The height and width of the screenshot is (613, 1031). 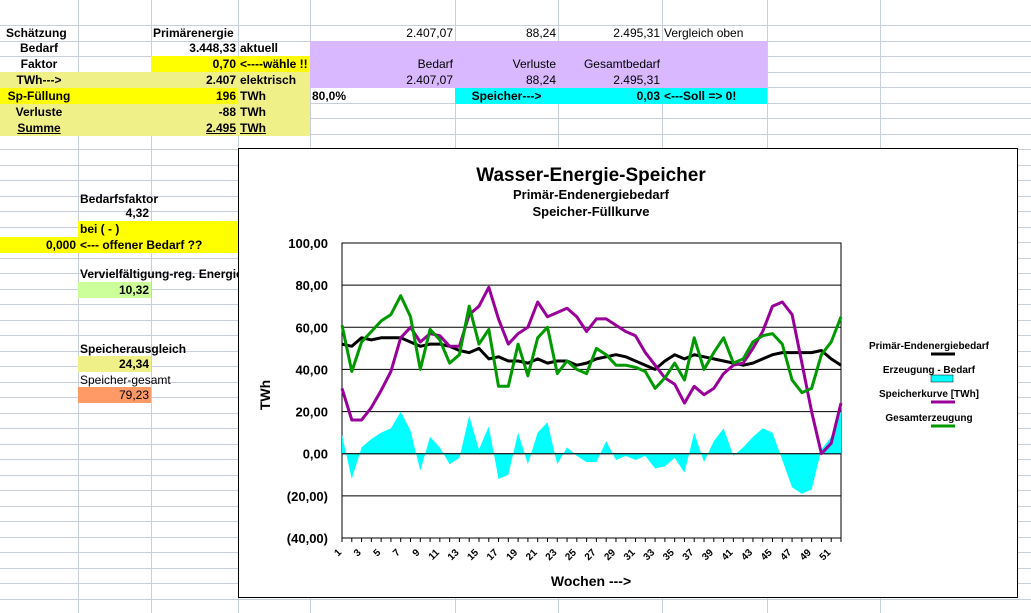 I want to click on cell-twh-unit-2: TWh, so click(x=253, y=112).